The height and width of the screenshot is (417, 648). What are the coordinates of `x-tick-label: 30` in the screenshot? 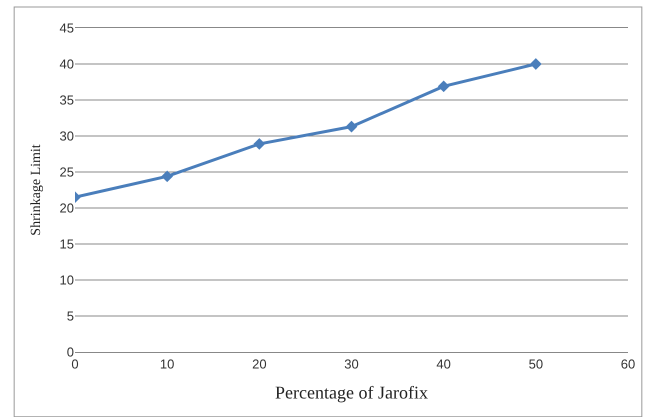 It's located at (351, 364).